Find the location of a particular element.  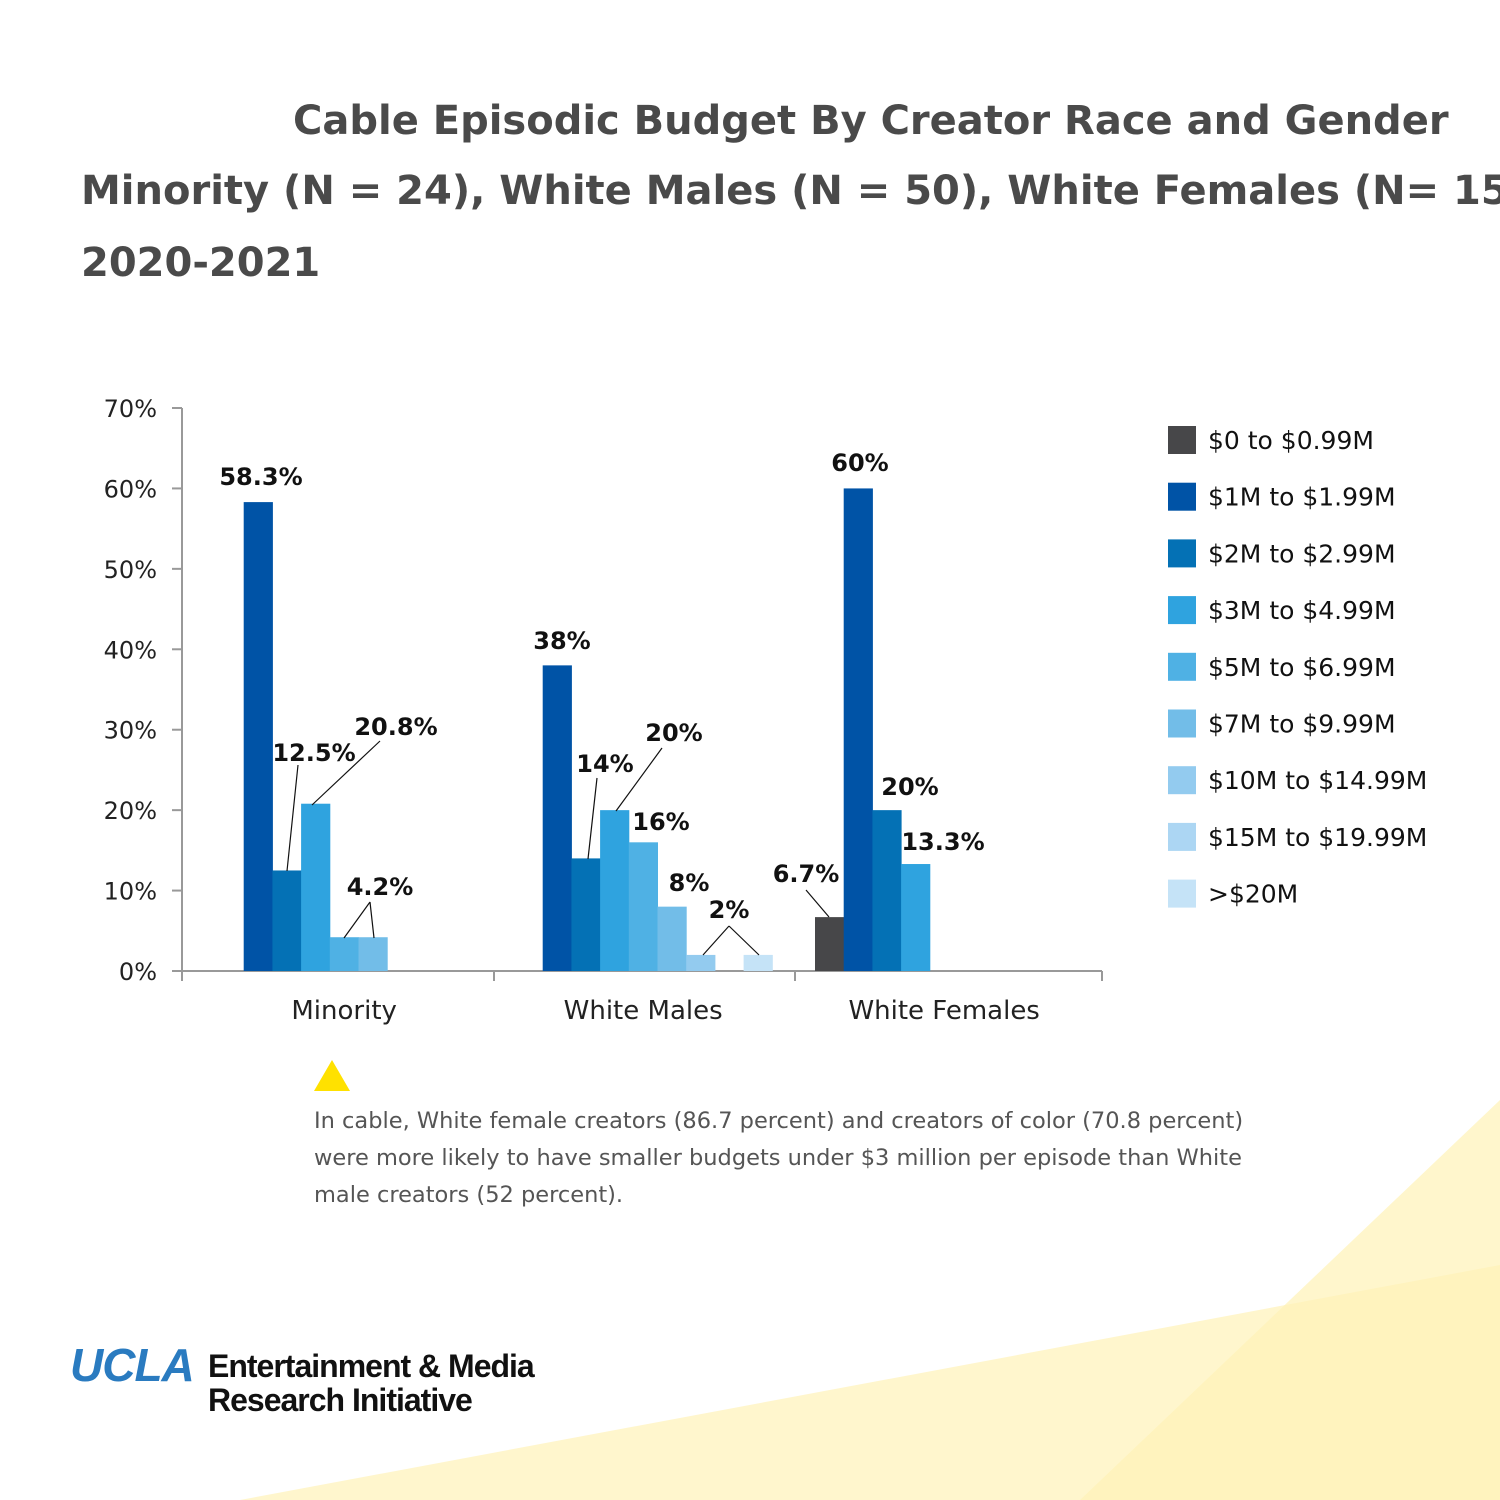

data-label: 60% is located at coordinates (859, 463).